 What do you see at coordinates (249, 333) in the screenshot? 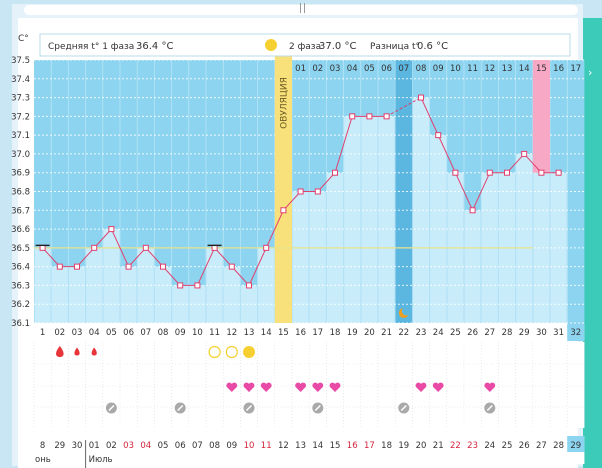
I see `cycle-day-label: 13` at bounding box center [249, 333].